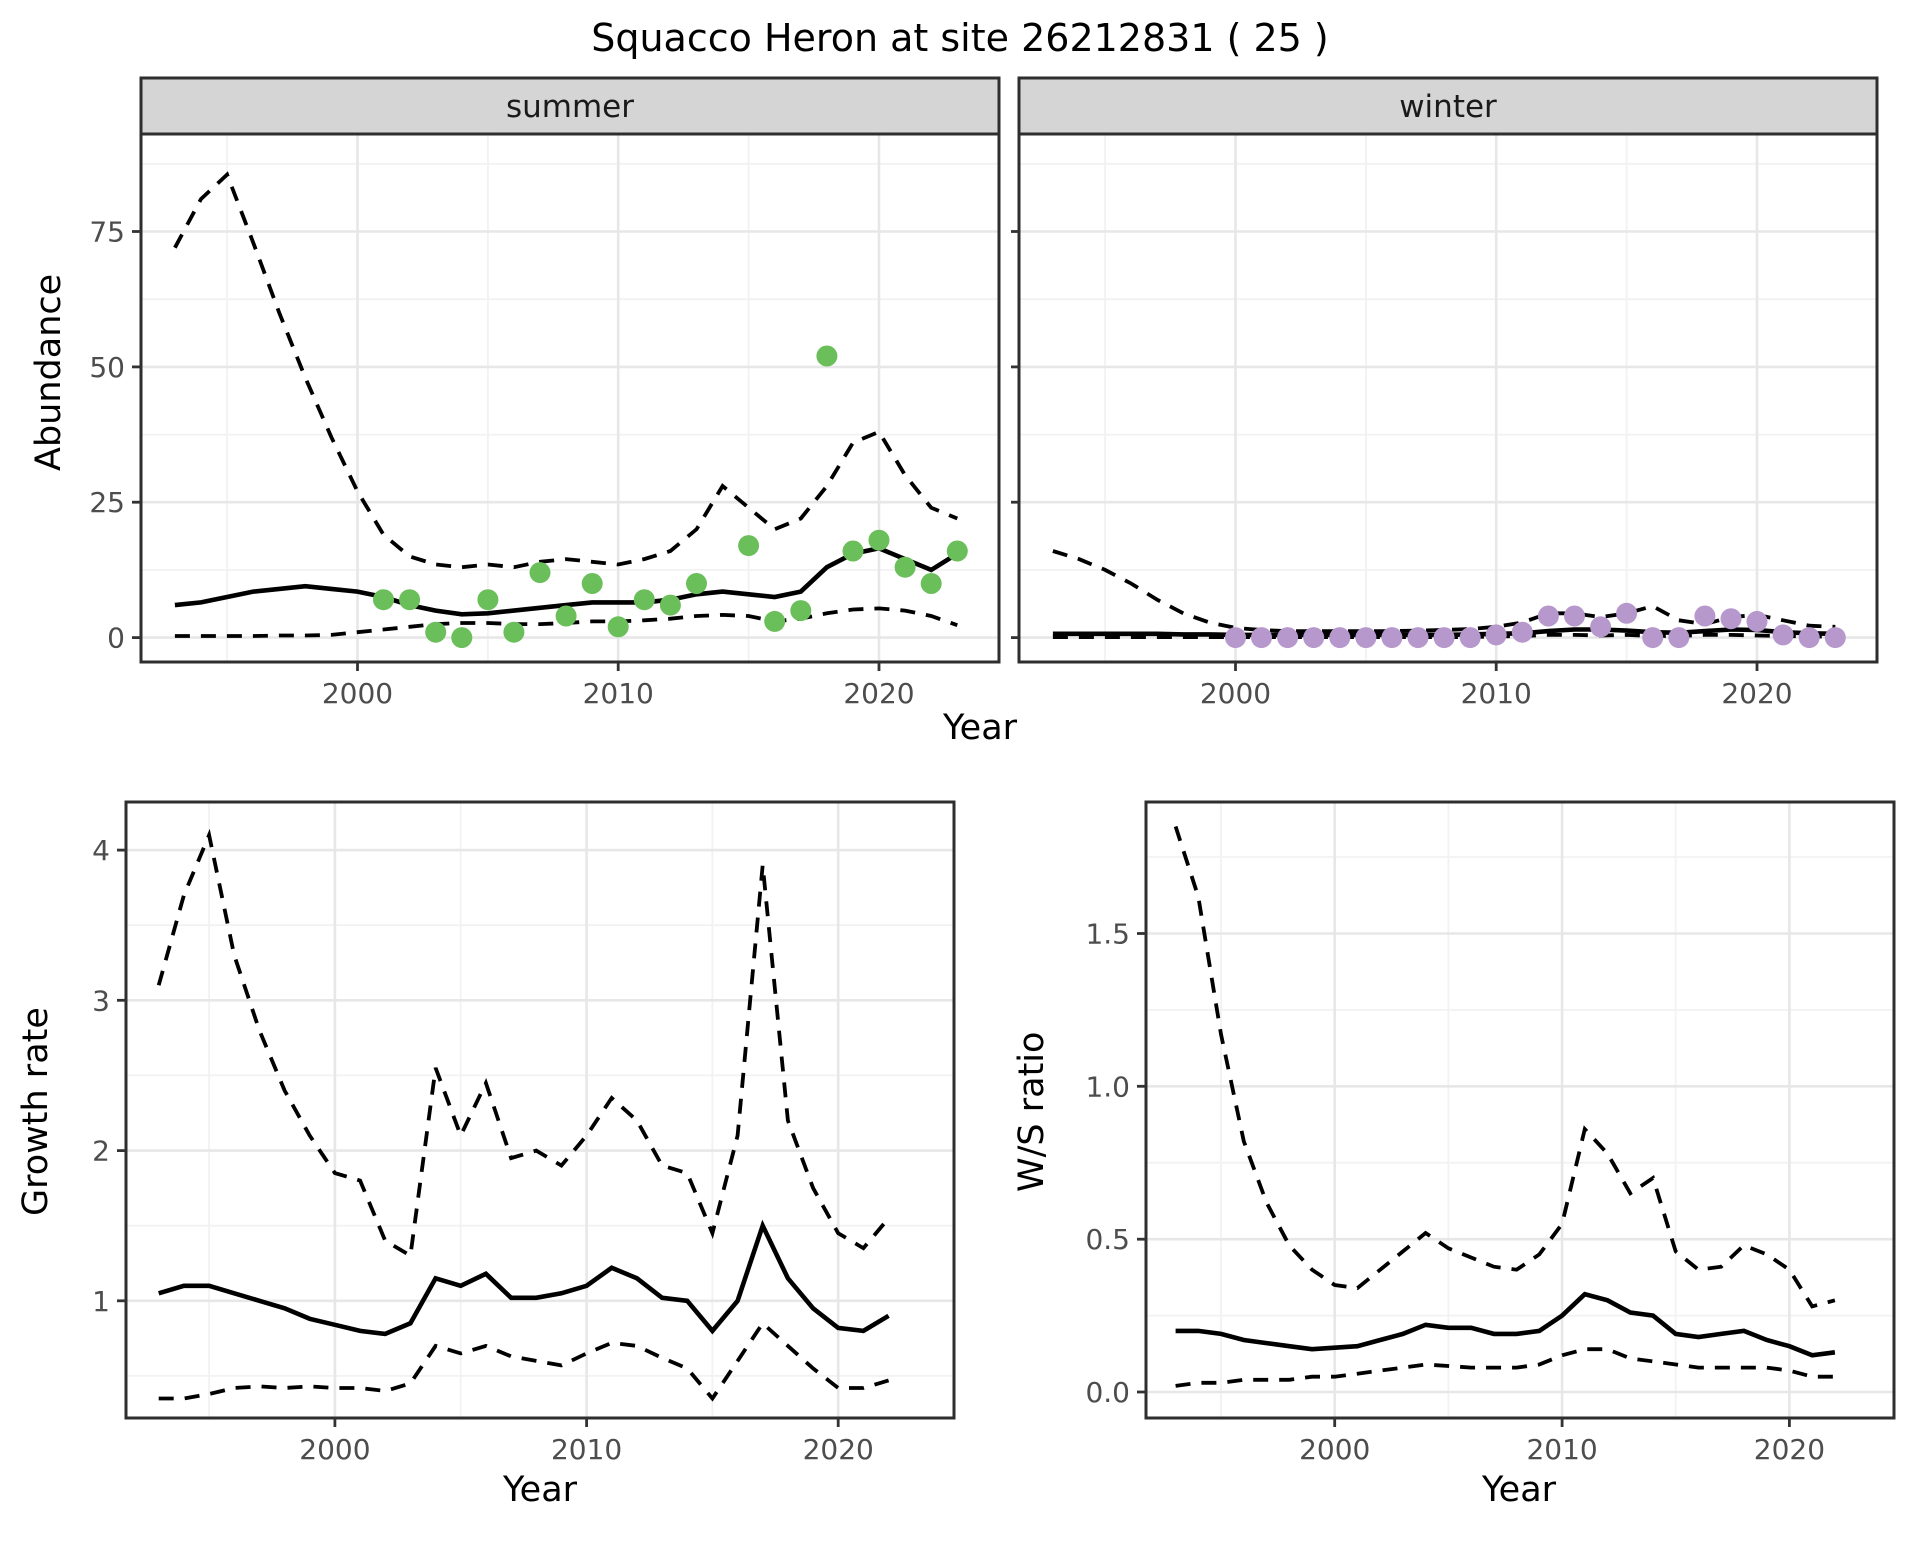  Describe the element at coordinates (107, 231) in the screenshot. I see `svg-text: 75` at that location.